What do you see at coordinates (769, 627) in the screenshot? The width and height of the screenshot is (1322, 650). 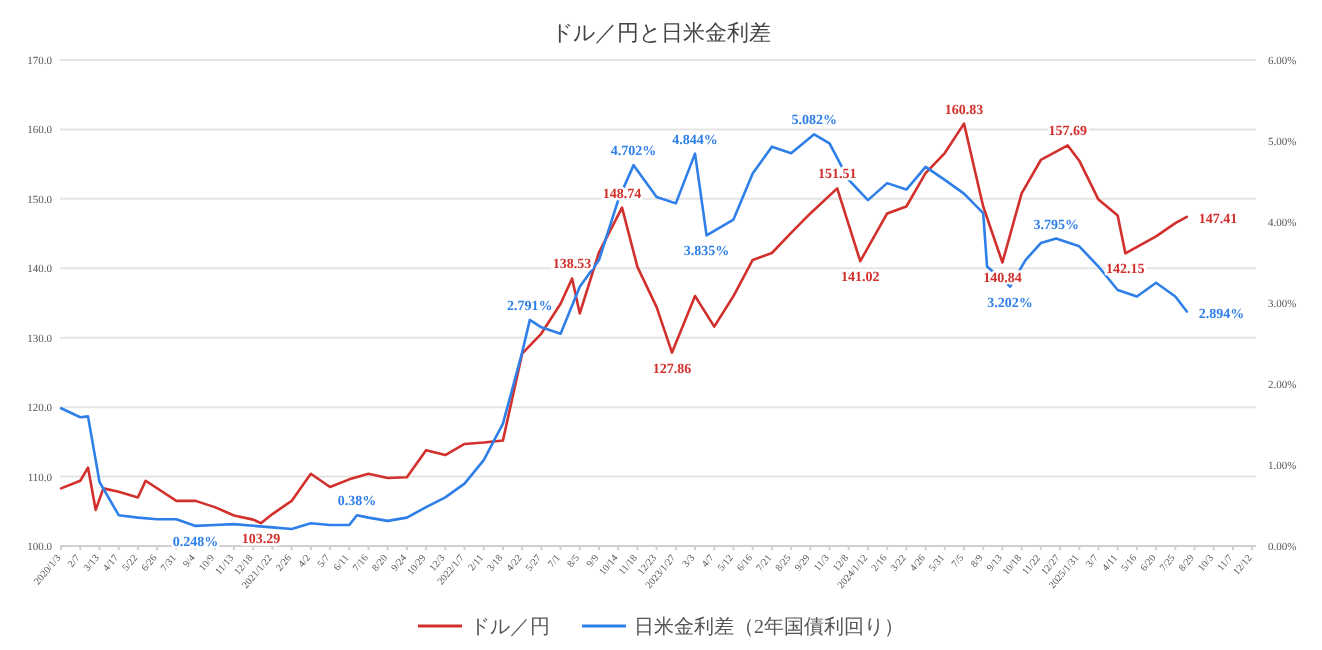 I see `legend-label: 日米金利差（2年国債利回り）` at bounding box center [769, 627].